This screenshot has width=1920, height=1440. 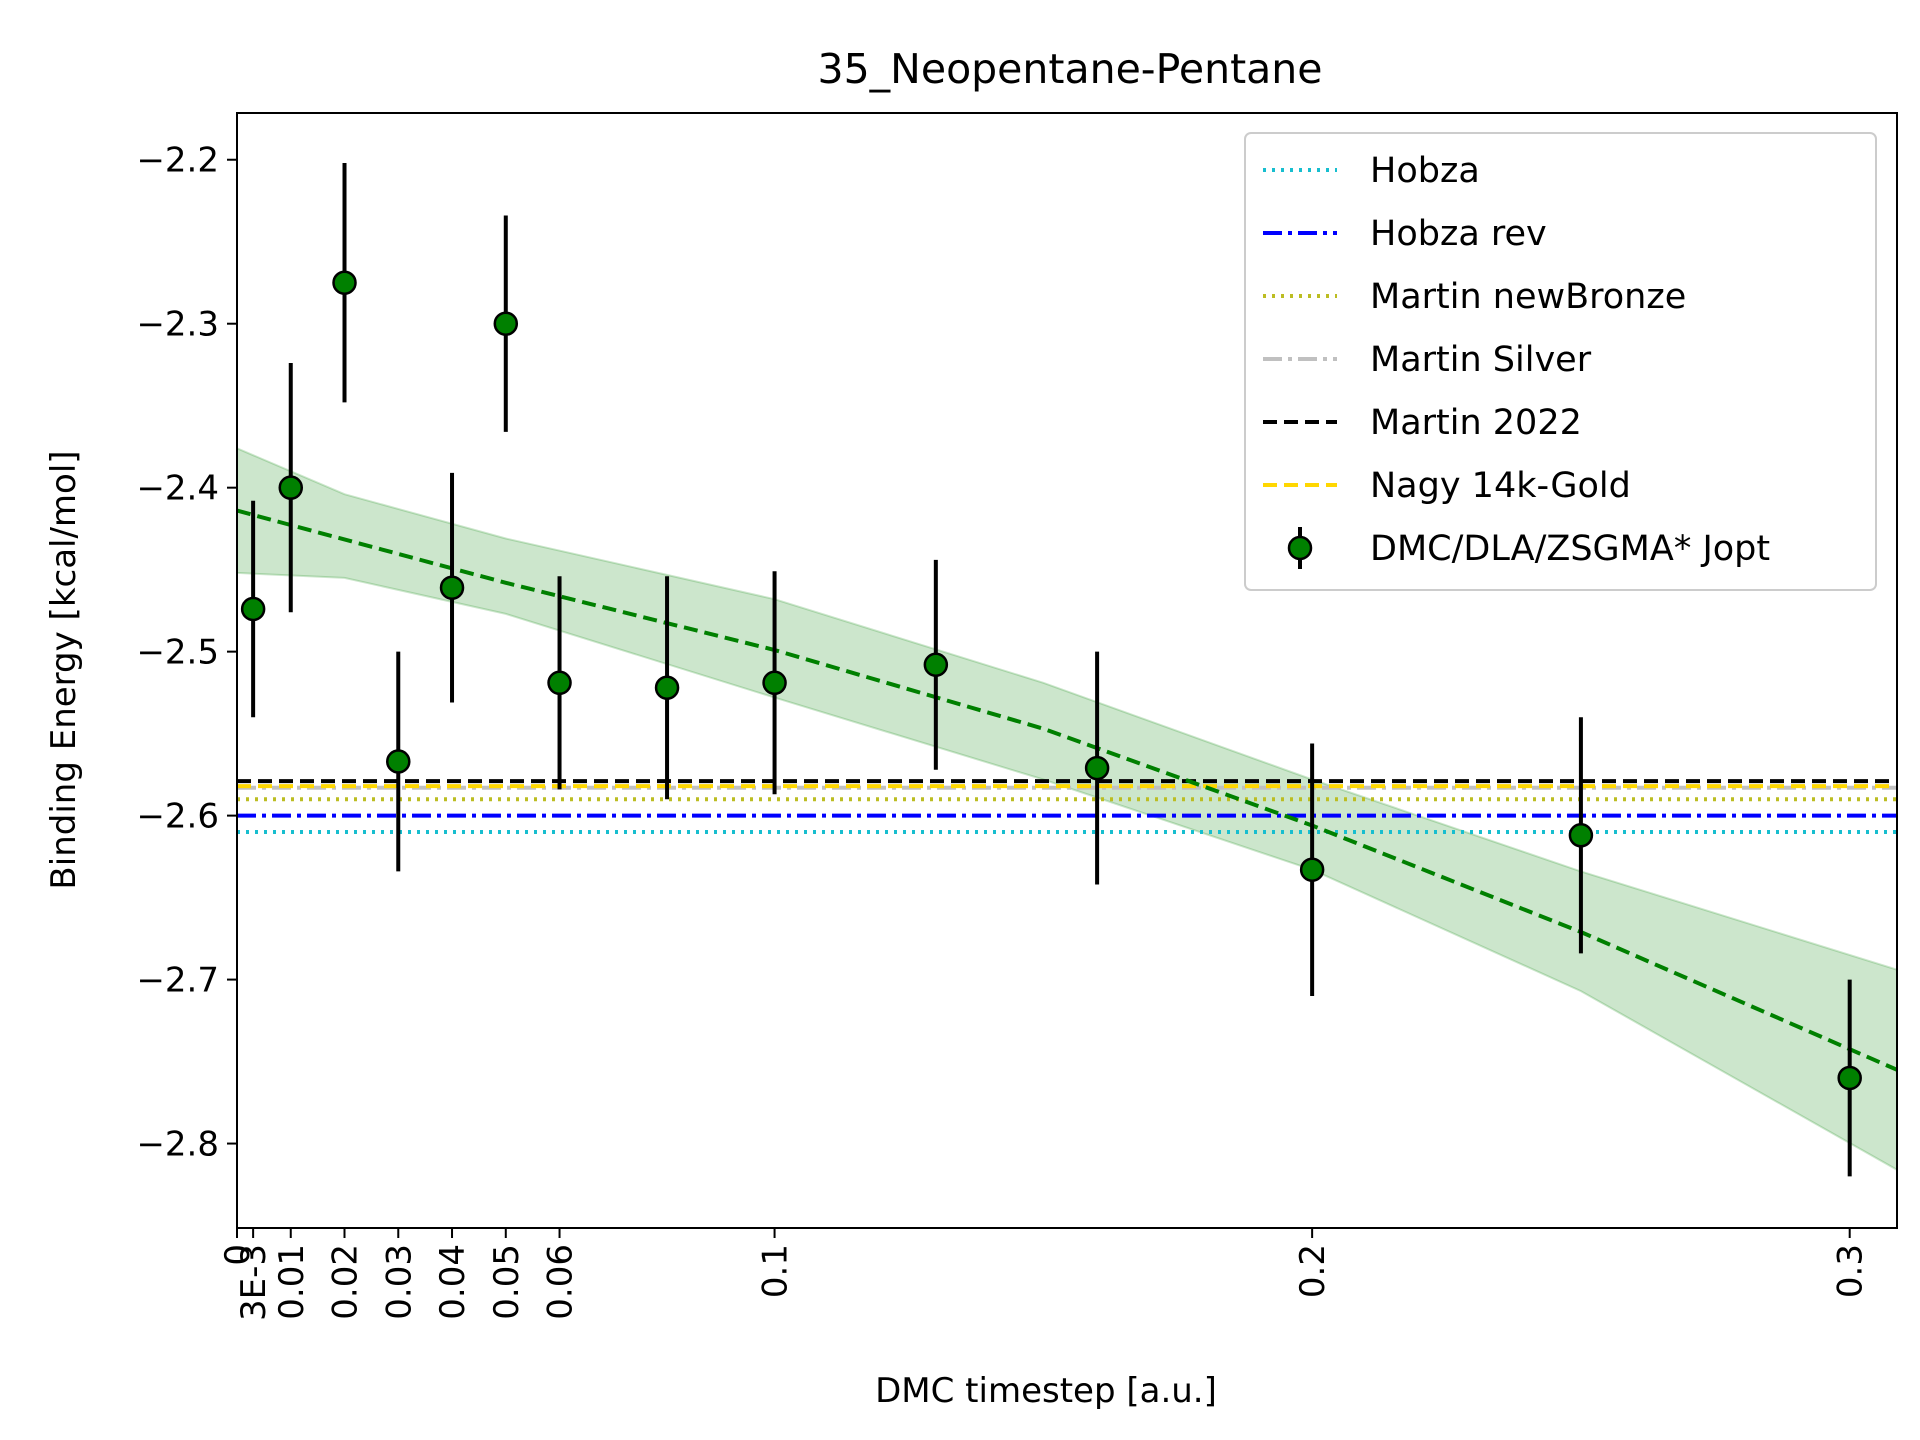 What do you see at coordinates (177, 489) in the screenshot?
I see `y-tick-label-2: −2.4` at bounding box center [177, 489].